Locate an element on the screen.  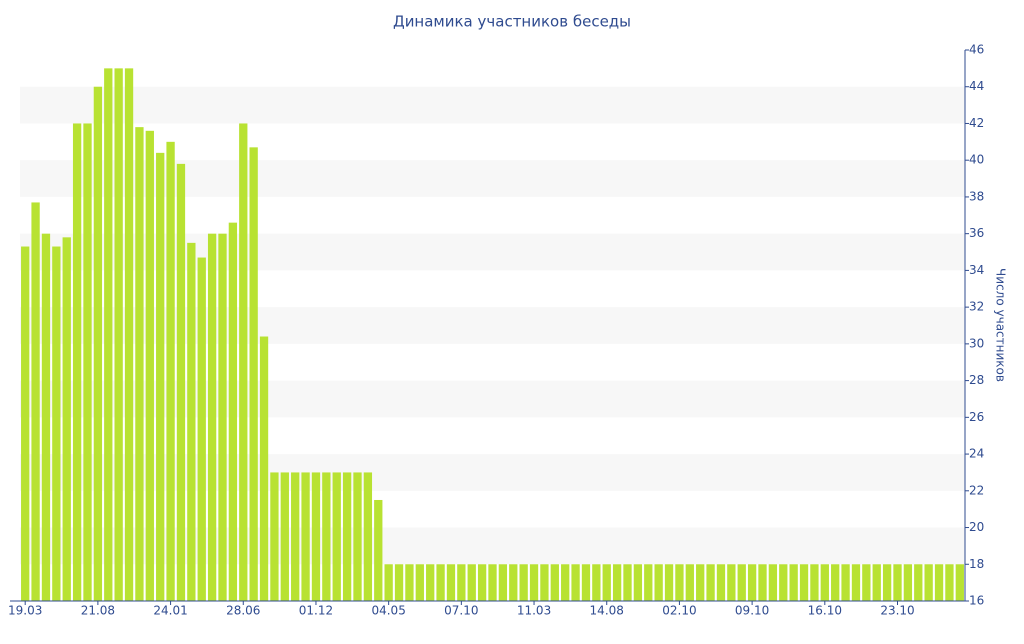
y-tick-label: 24 is located at coordinates (976, 454).